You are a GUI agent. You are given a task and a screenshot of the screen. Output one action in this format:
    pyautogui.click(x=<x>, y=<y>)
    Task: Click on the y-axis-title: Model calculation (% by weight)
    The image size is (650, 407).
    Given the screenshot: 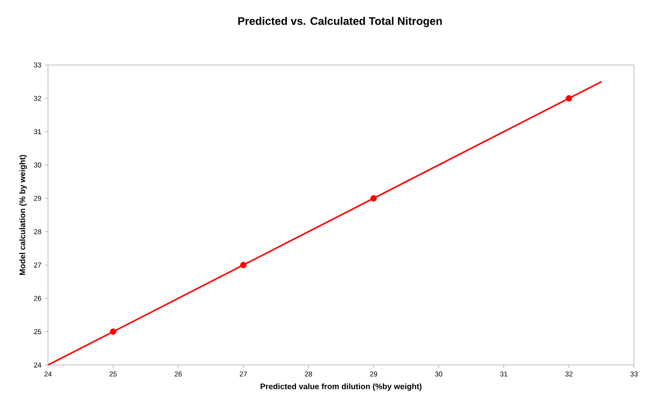 What is the action you would take?
    pyautogui.click(x=23, y=214)
    